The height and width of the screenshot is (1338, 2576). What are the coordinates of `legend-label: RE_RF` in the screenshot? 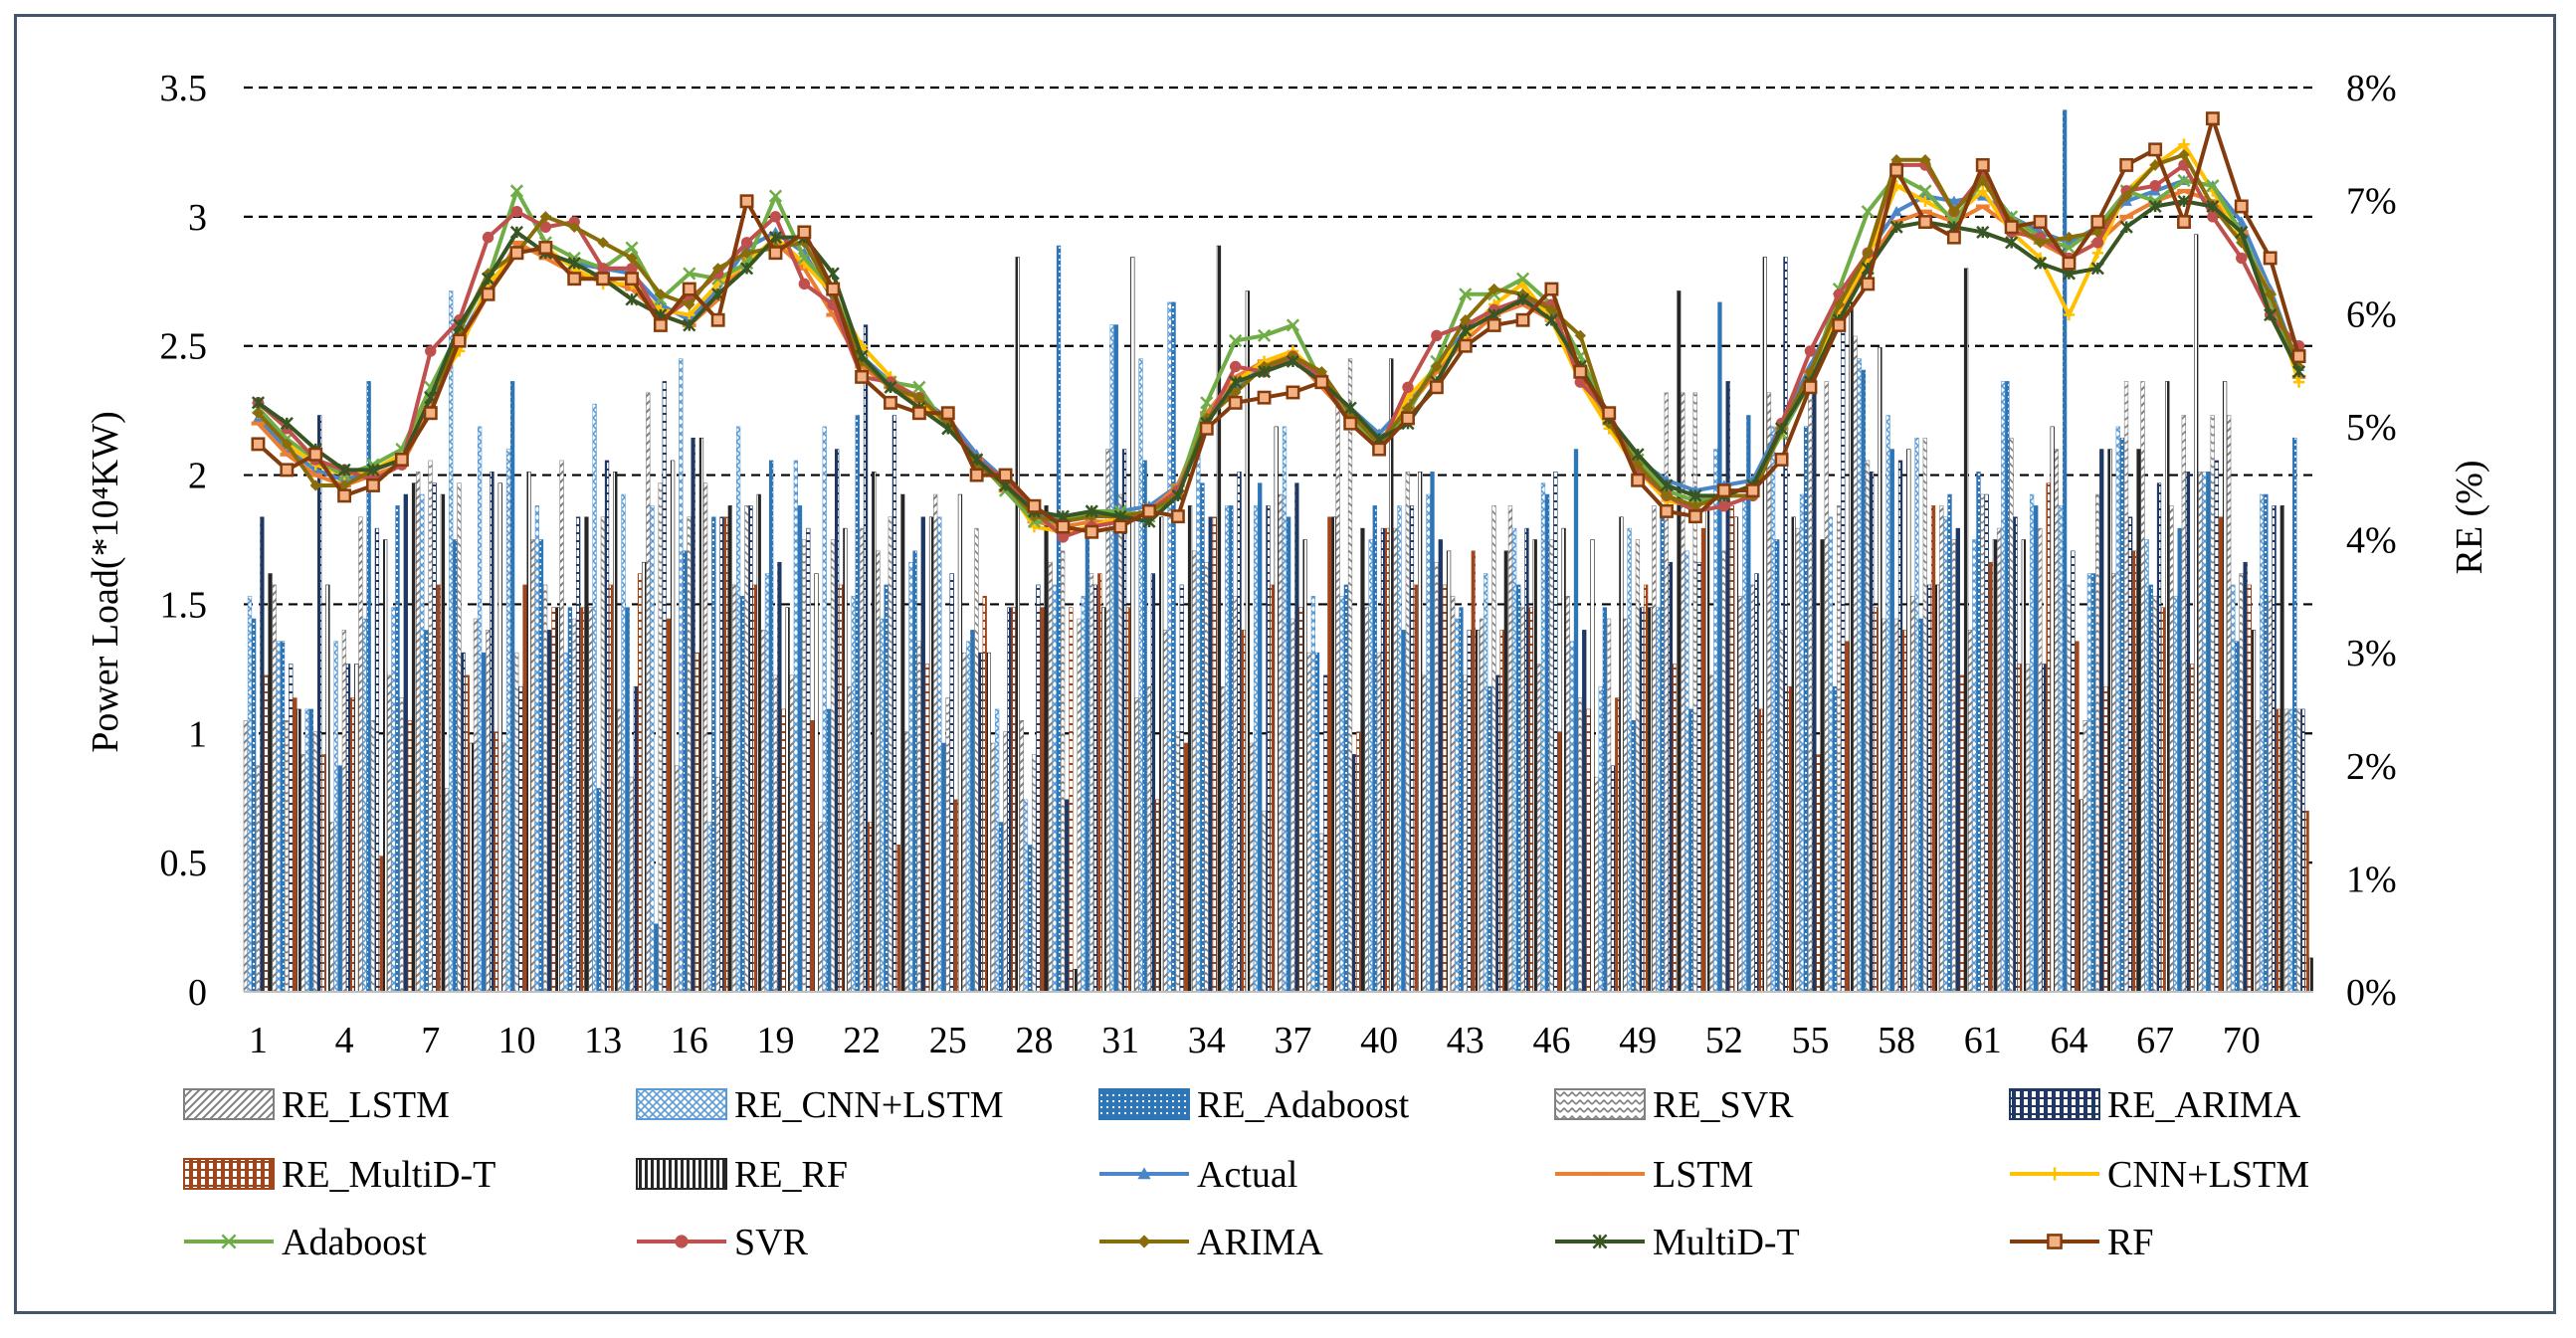 It's located at (791, 1175).